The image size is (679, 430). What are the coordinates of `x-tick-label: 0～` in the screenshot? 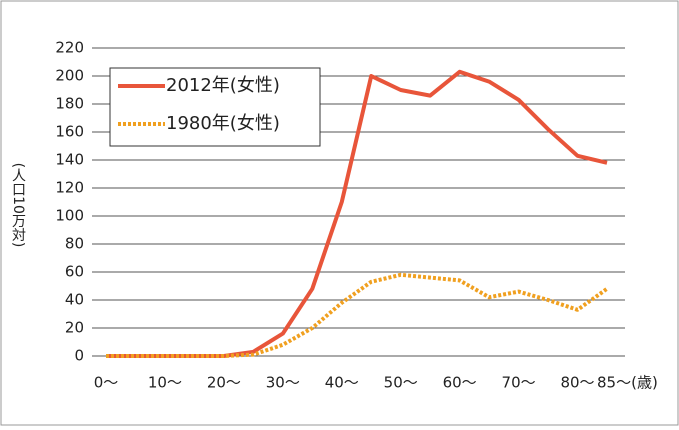 It's located at (106, 383).